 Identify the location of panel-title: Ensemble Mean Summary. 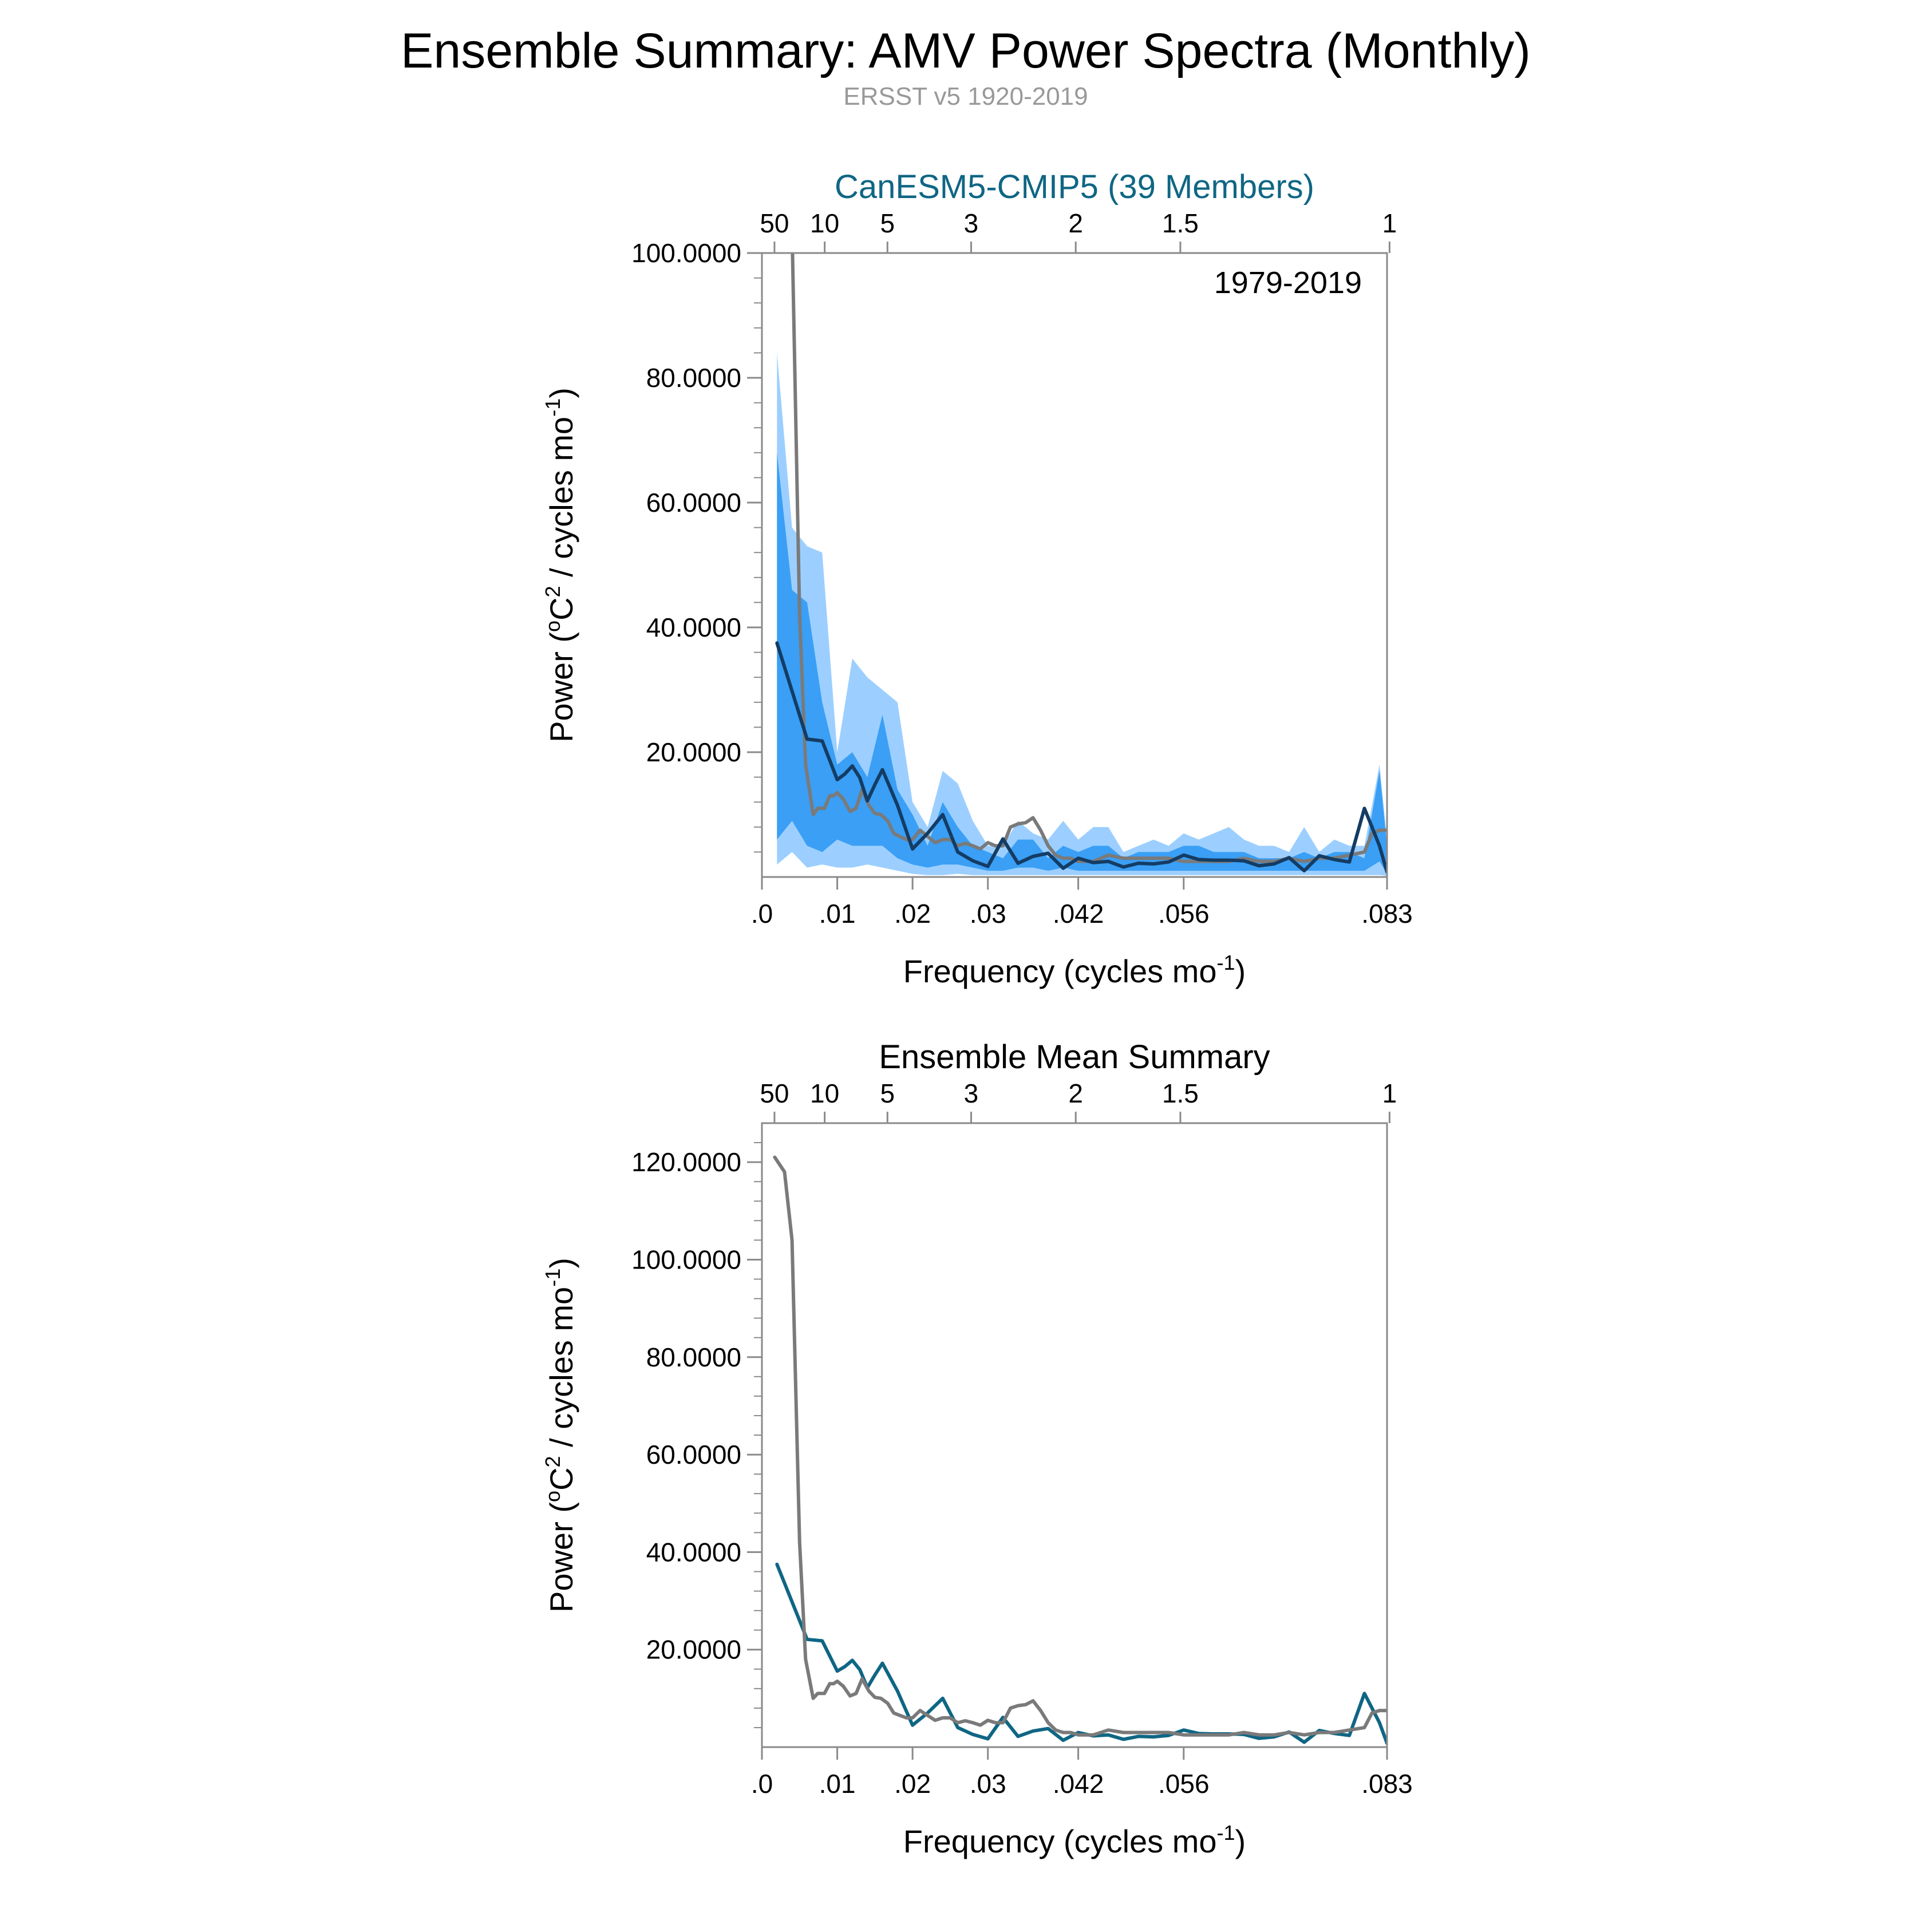
(1074, 1057).